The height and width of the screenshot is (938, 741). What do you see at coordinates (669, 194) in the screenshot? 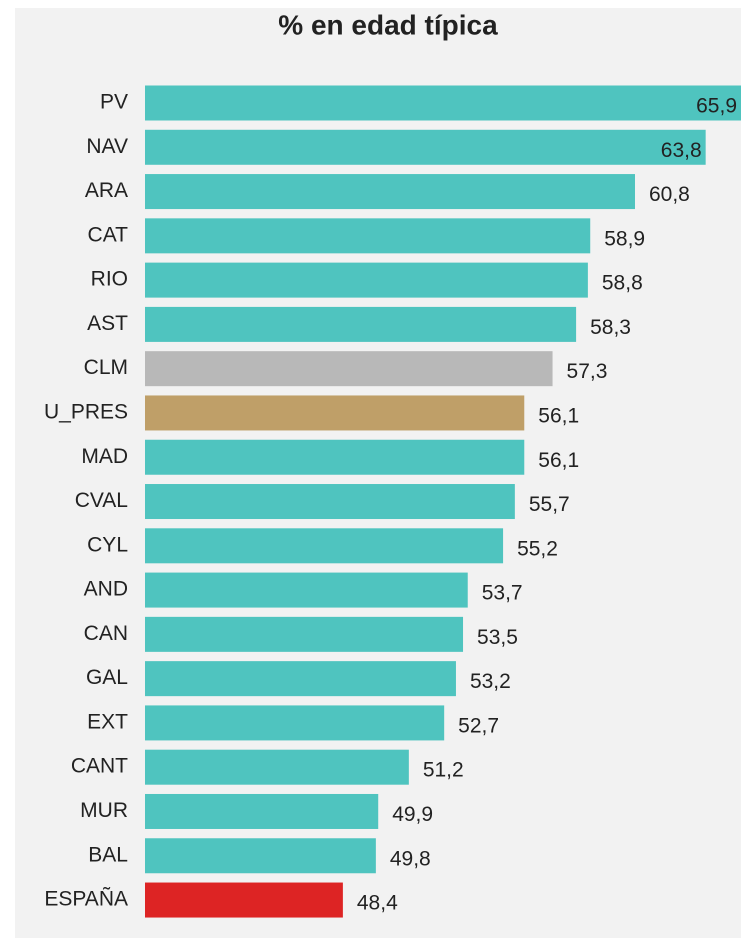
I see `value-label: 60,8` at bounding box center [669, 194].